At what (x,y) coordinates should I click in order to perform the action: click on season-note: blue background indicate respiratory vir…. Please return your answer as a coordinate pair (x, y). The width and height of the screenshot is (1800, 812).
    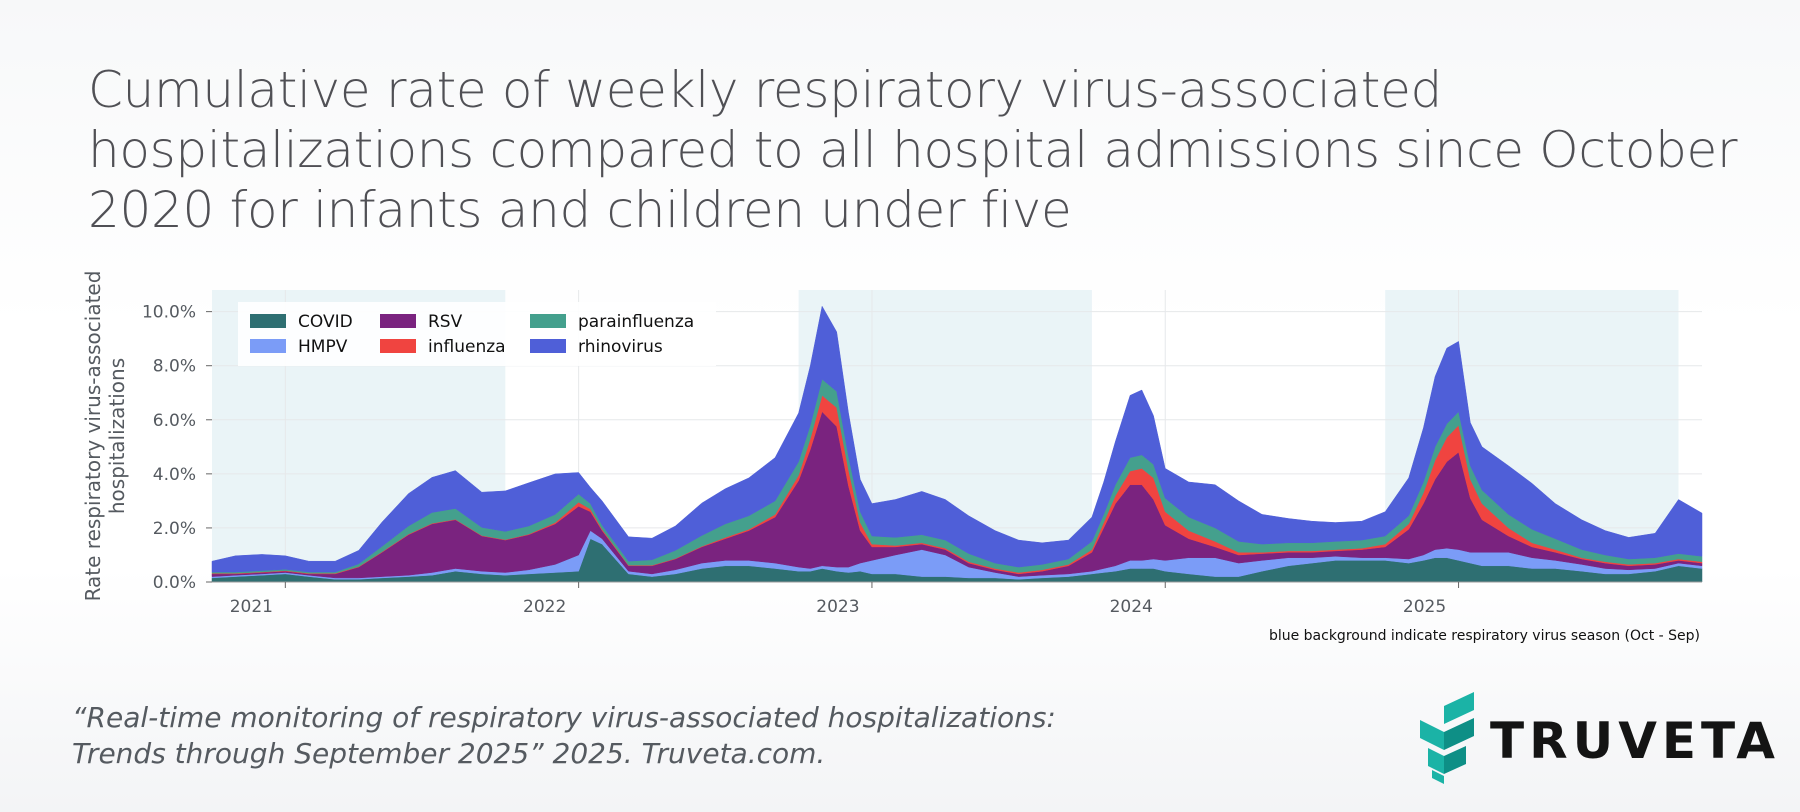
    Looking at the image, I should click on (1484, 636).